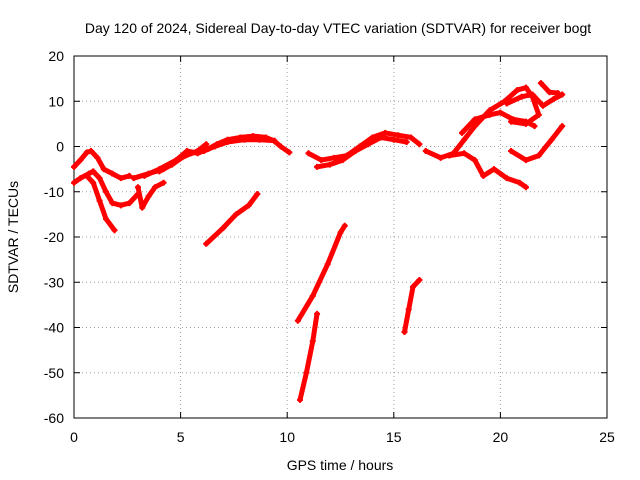 The height and width of the screenshot is (480, 640). What do you see at coordinates (60, 147) in the screenshot?
I see `y-tick-label: 0` at bounding box center [60, 147].